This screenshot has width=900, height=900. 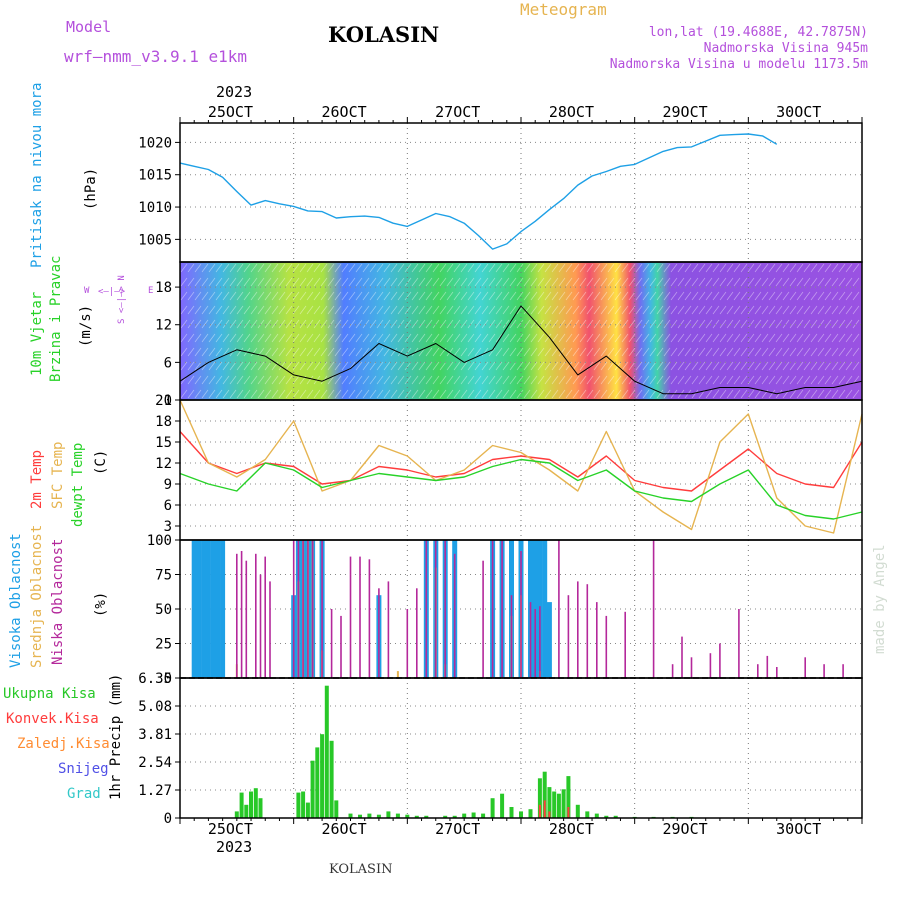 I want to click on top-time-label: 30OCT, so click(x=799, y=112).